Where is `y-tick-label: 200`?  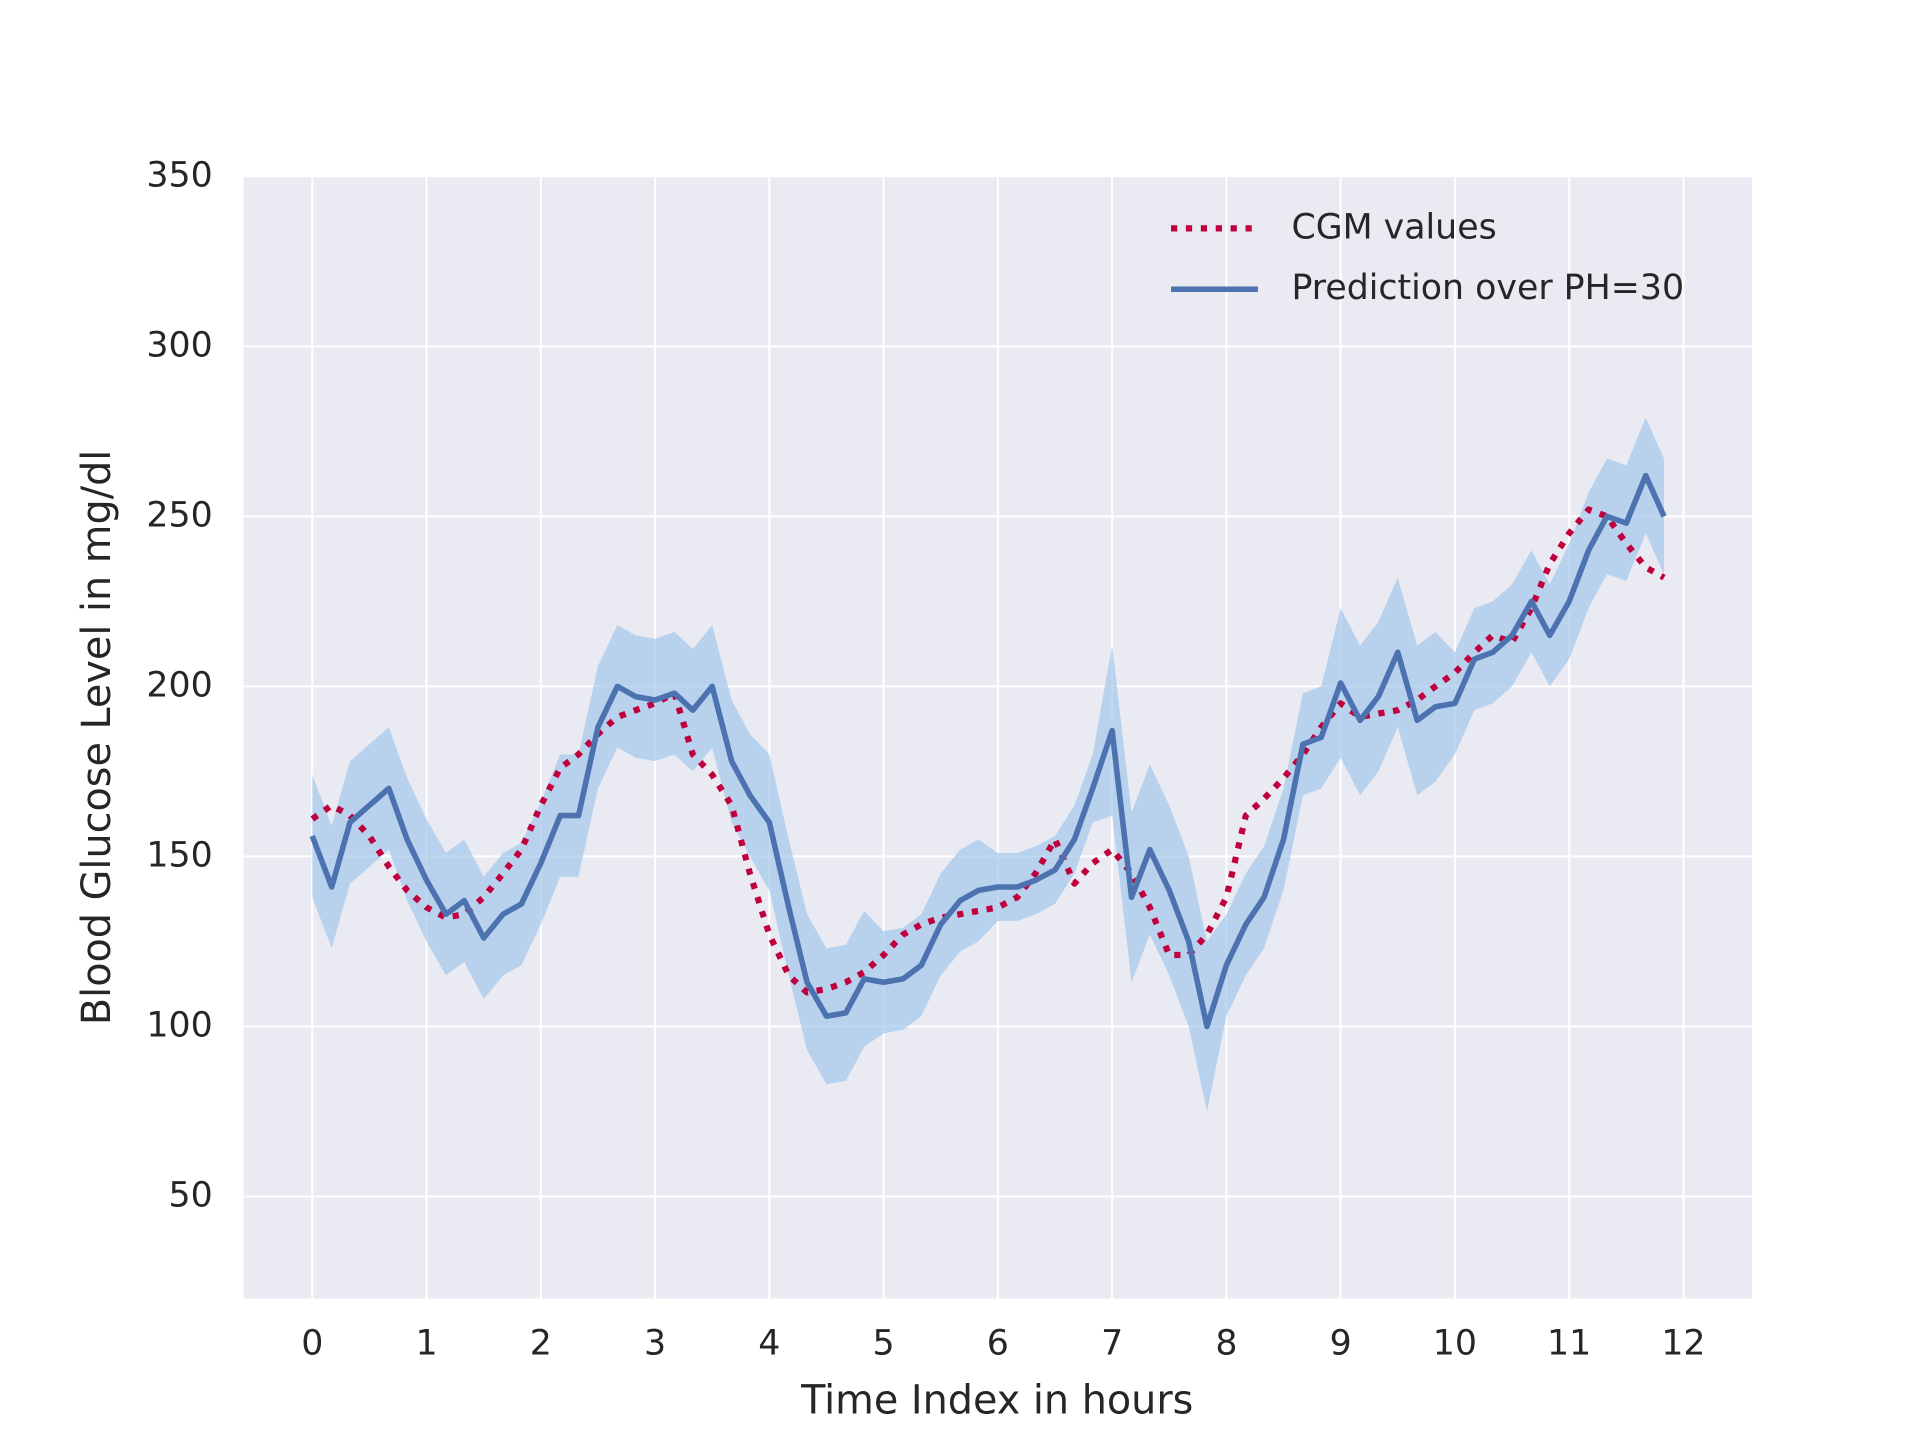
y-tick-label: 200 is located at coordinates (179, 685).